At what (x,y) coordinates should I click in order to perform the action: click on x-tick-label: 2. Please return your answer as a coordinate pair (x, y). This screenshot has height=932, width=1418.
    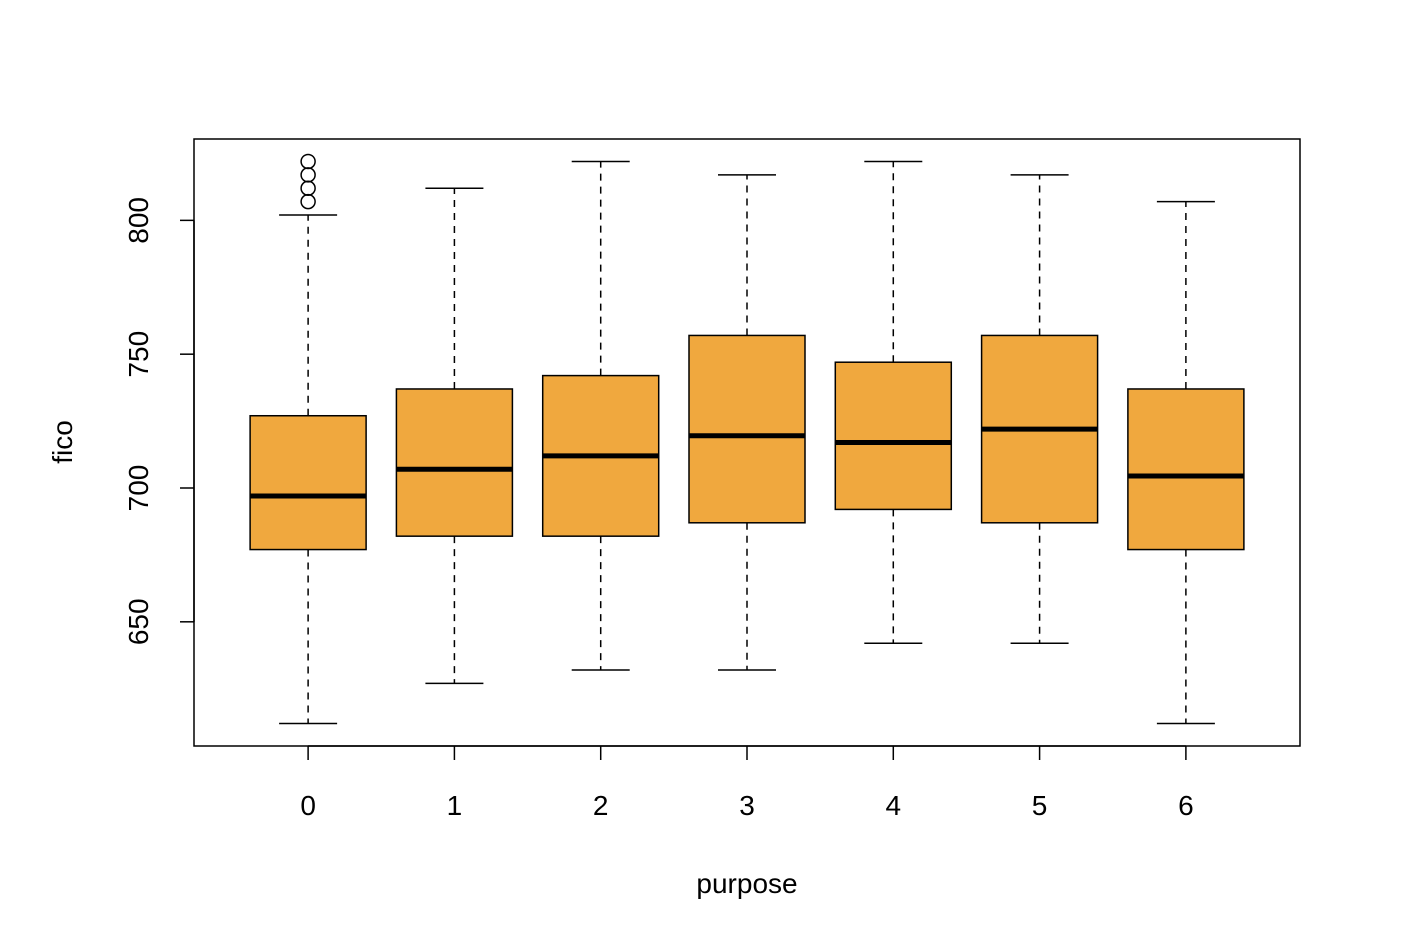
    Looking at the image, I should click on (601, 805).